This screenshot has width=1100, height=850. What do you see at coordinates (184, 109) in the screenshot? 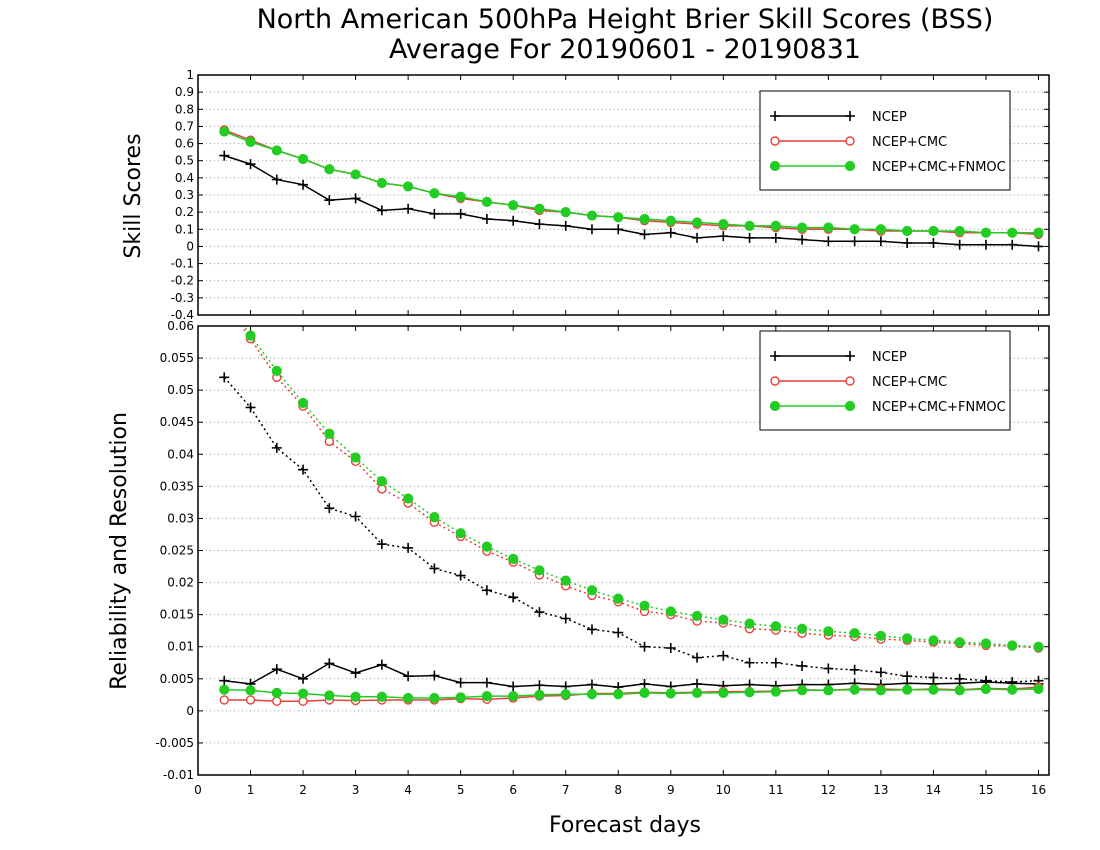
I see `y-tick-label: 0.8` at bounding box center [184, 109].